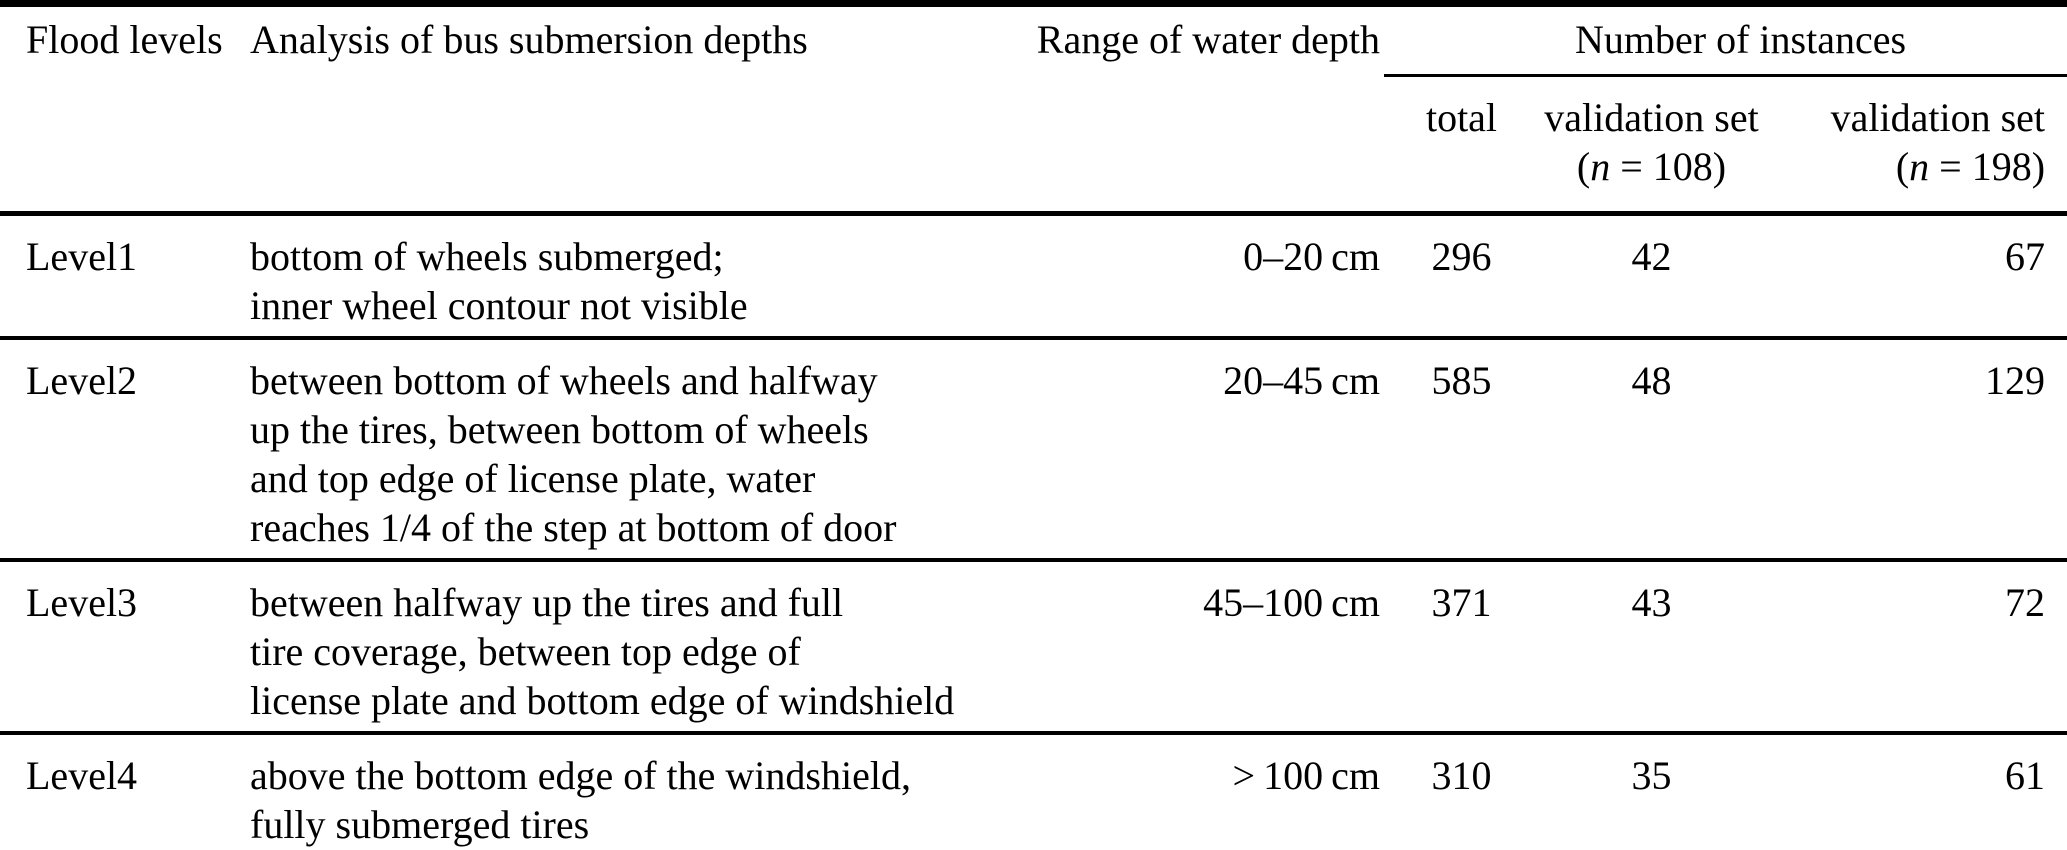 Image resolution: width=2067 pixels, height=850 pixels. I want to click on cell-range: 0–20 cm, so click(1311, 256).